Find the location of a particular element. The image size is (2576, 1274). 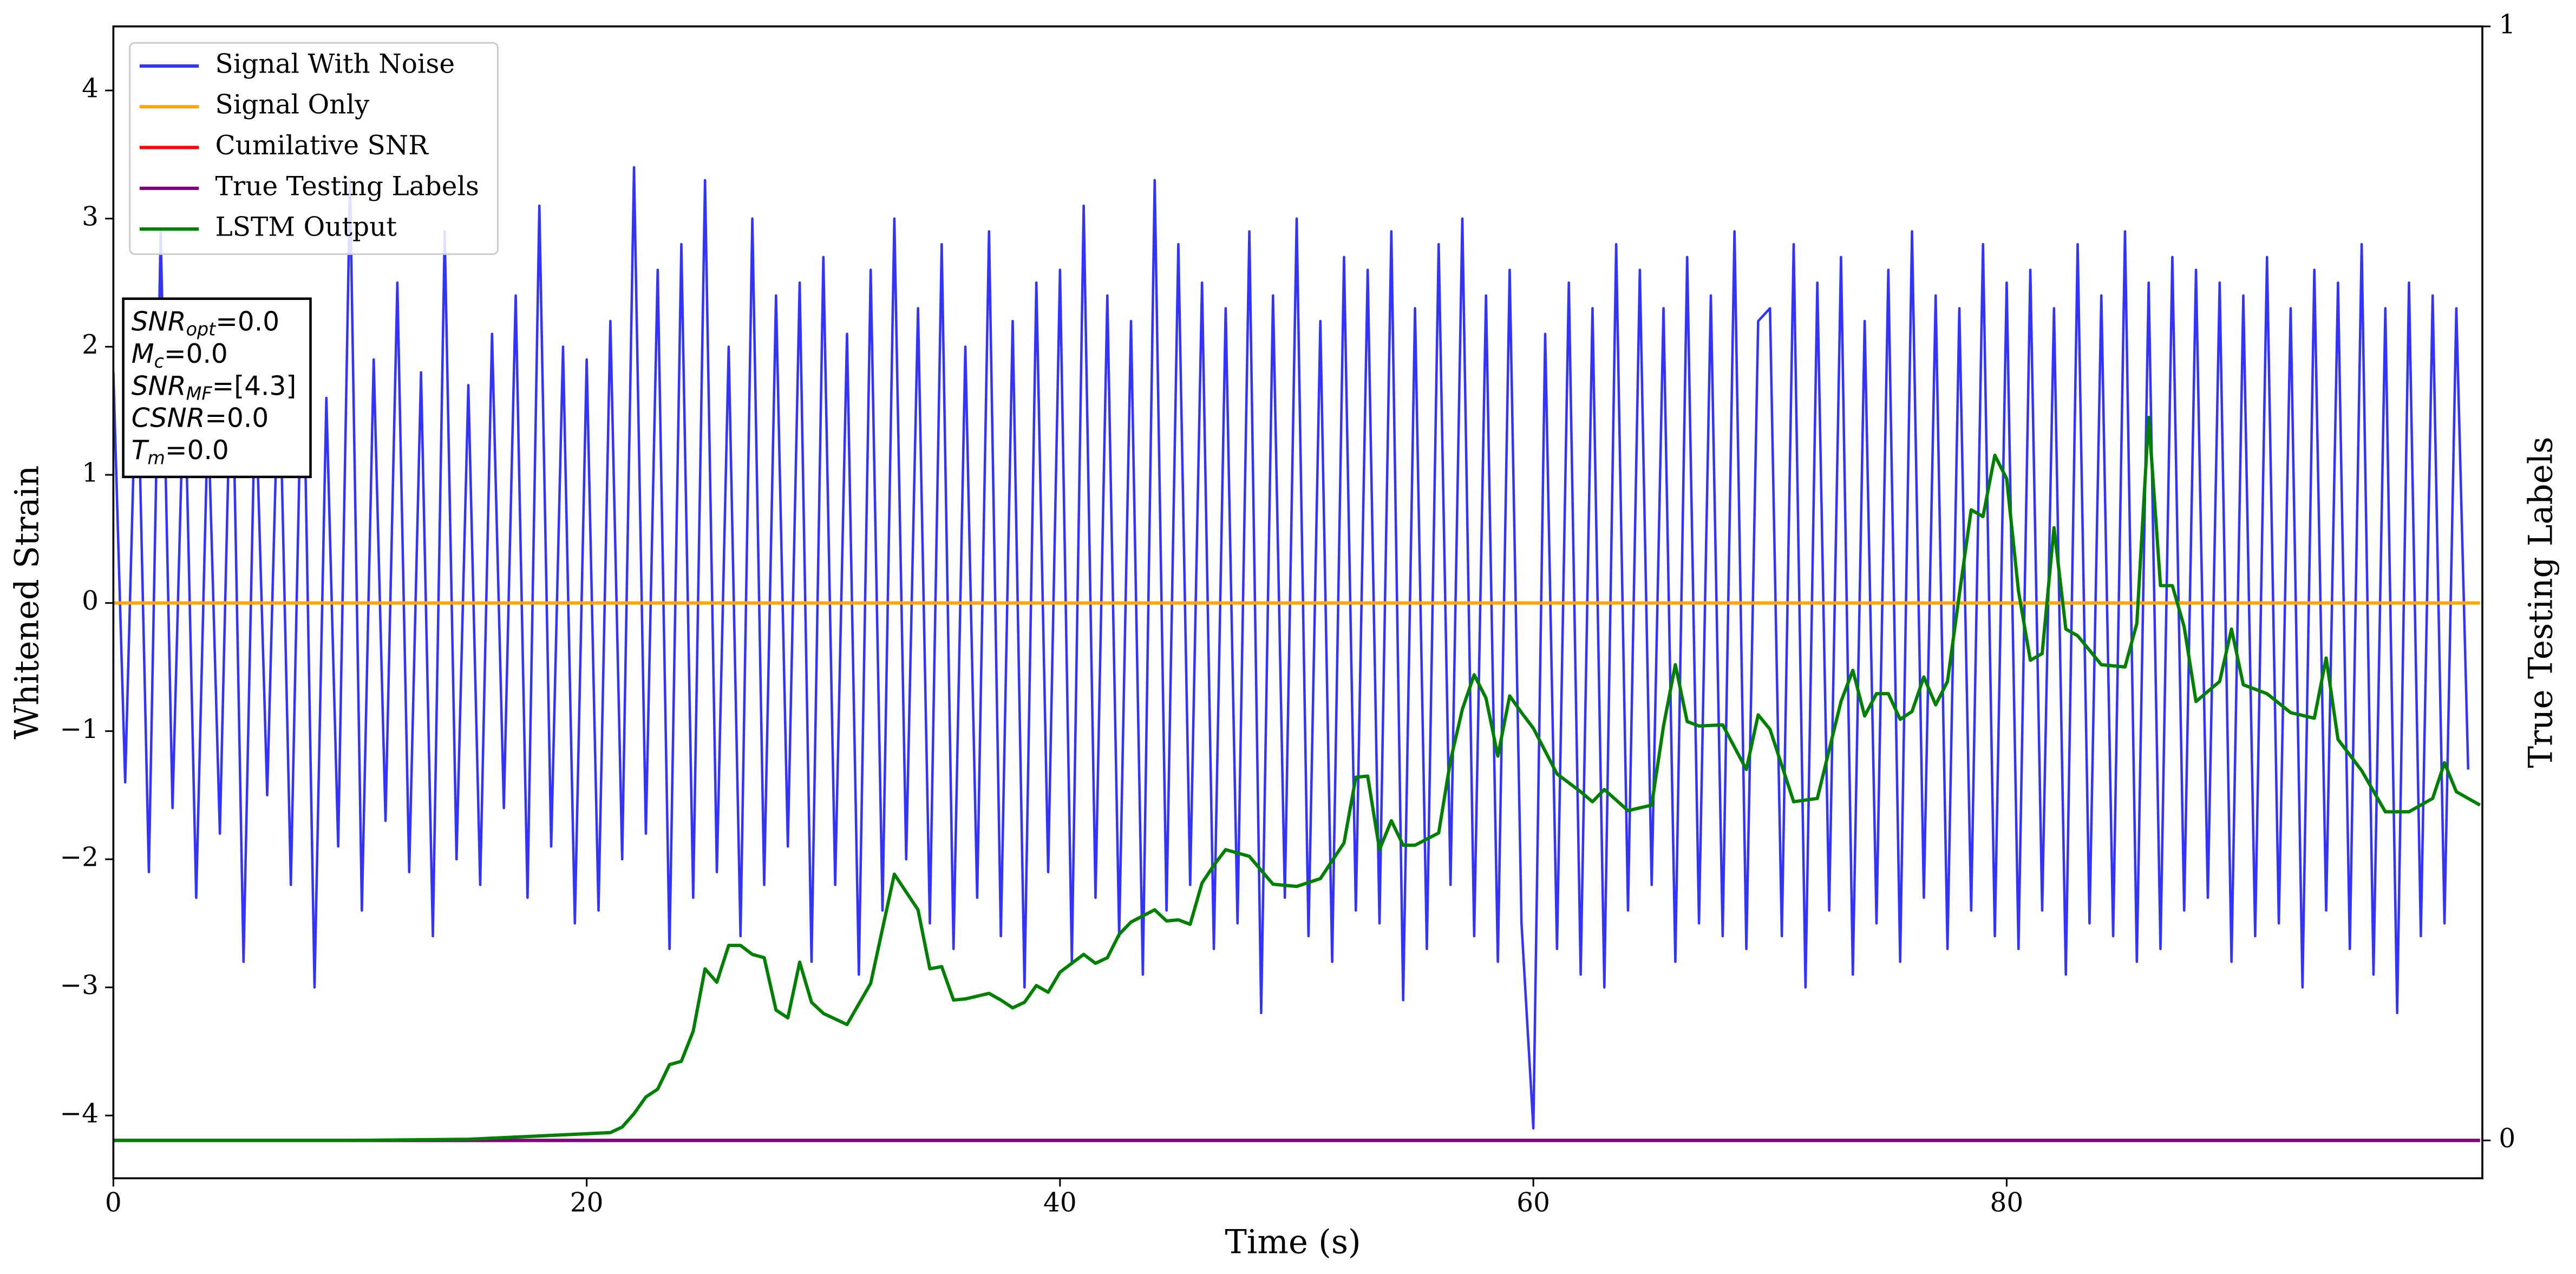

x-tick-label: 20 is located at coordinates (587, 1202).